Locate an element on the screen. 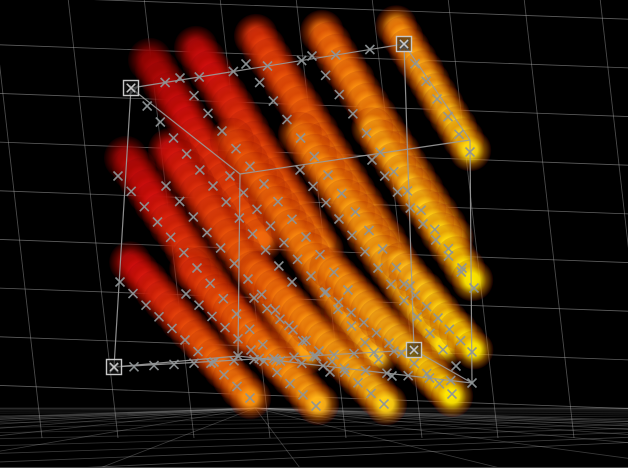 This screenshot has width=628, height=468. handle-x-icon is located at coordinates (114, 367).